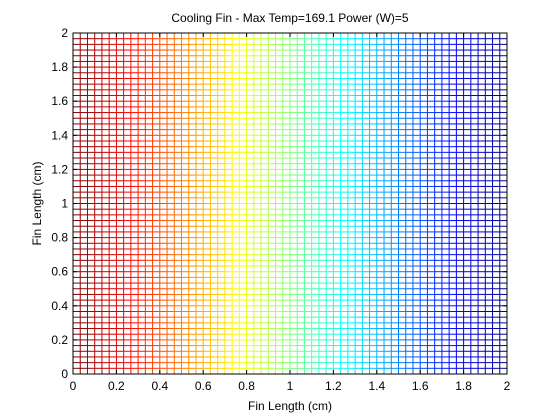 This screenshot has height=420, width=560. What do you see at coordinates (64, 204) in the screenshot?
I see `y-tick-label: 1` at bounding box center [64, 204].